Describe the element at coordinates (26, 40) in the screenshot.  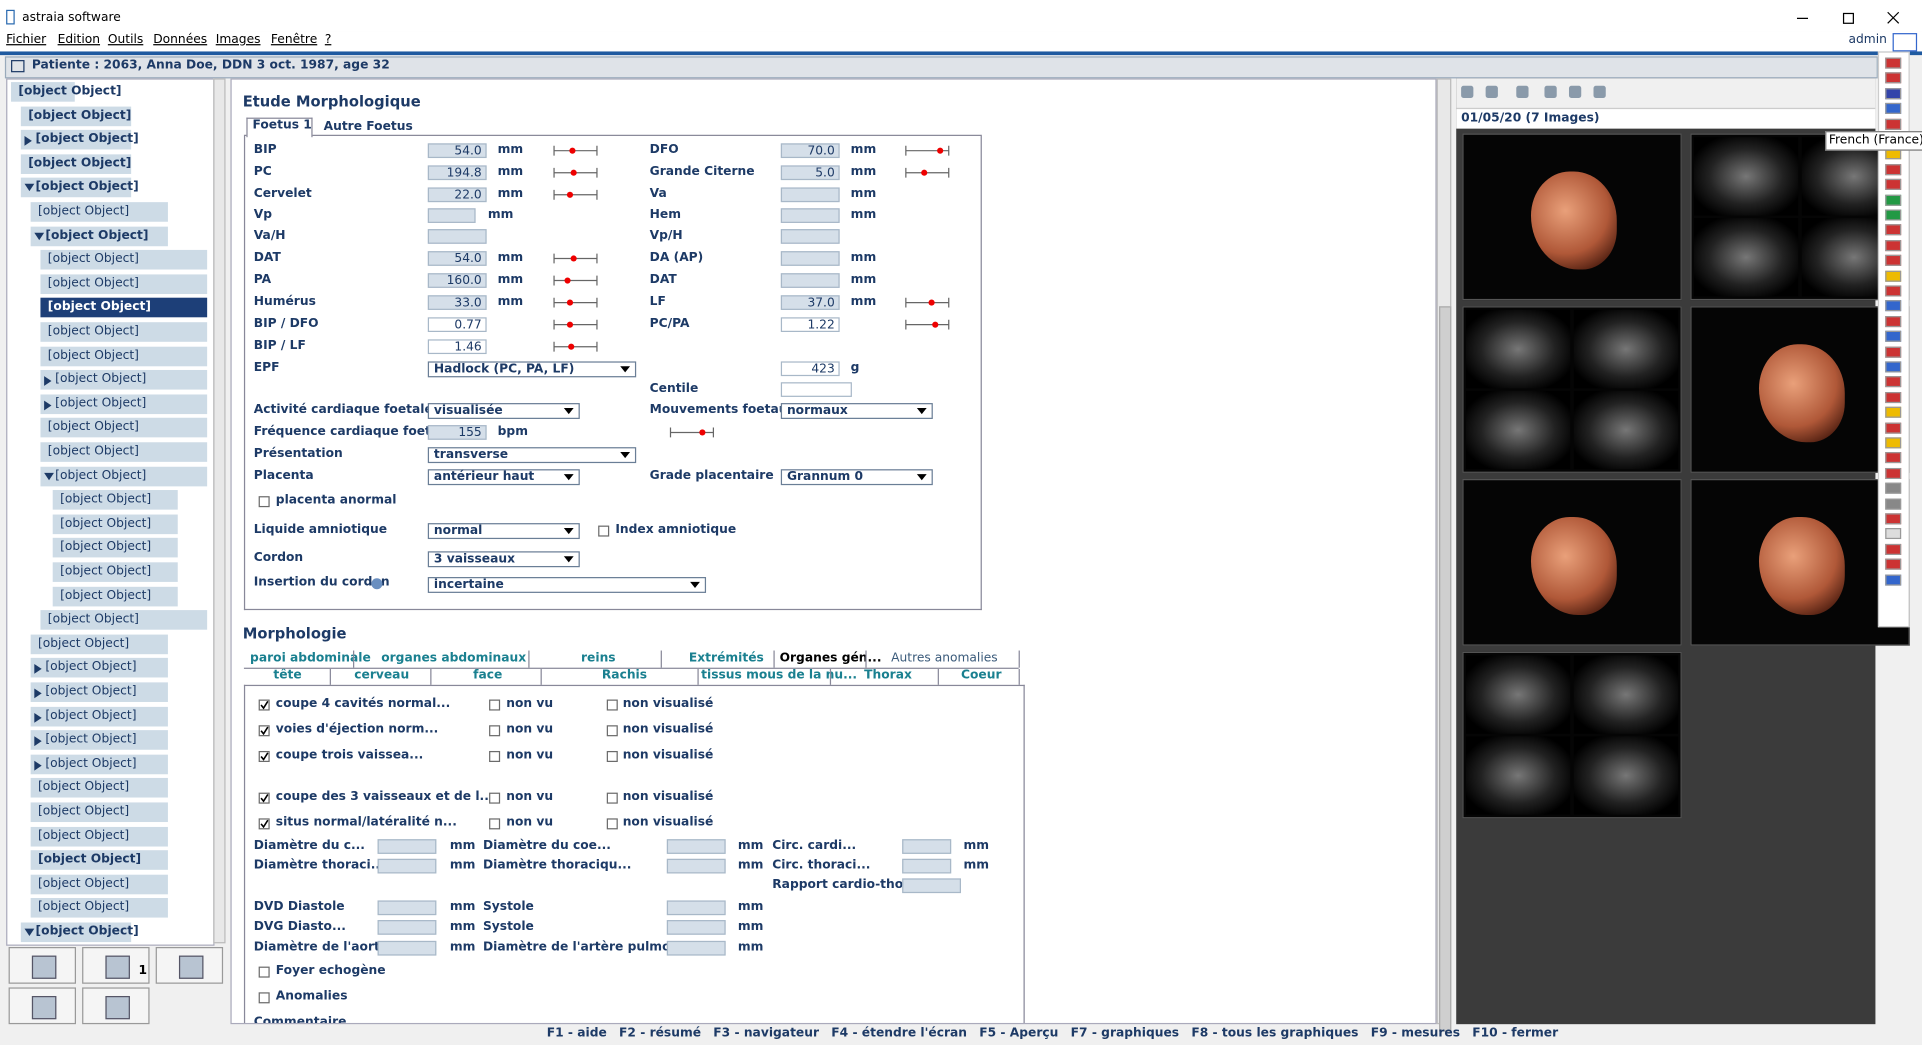
I see `menu-item: Fichier` at that location.